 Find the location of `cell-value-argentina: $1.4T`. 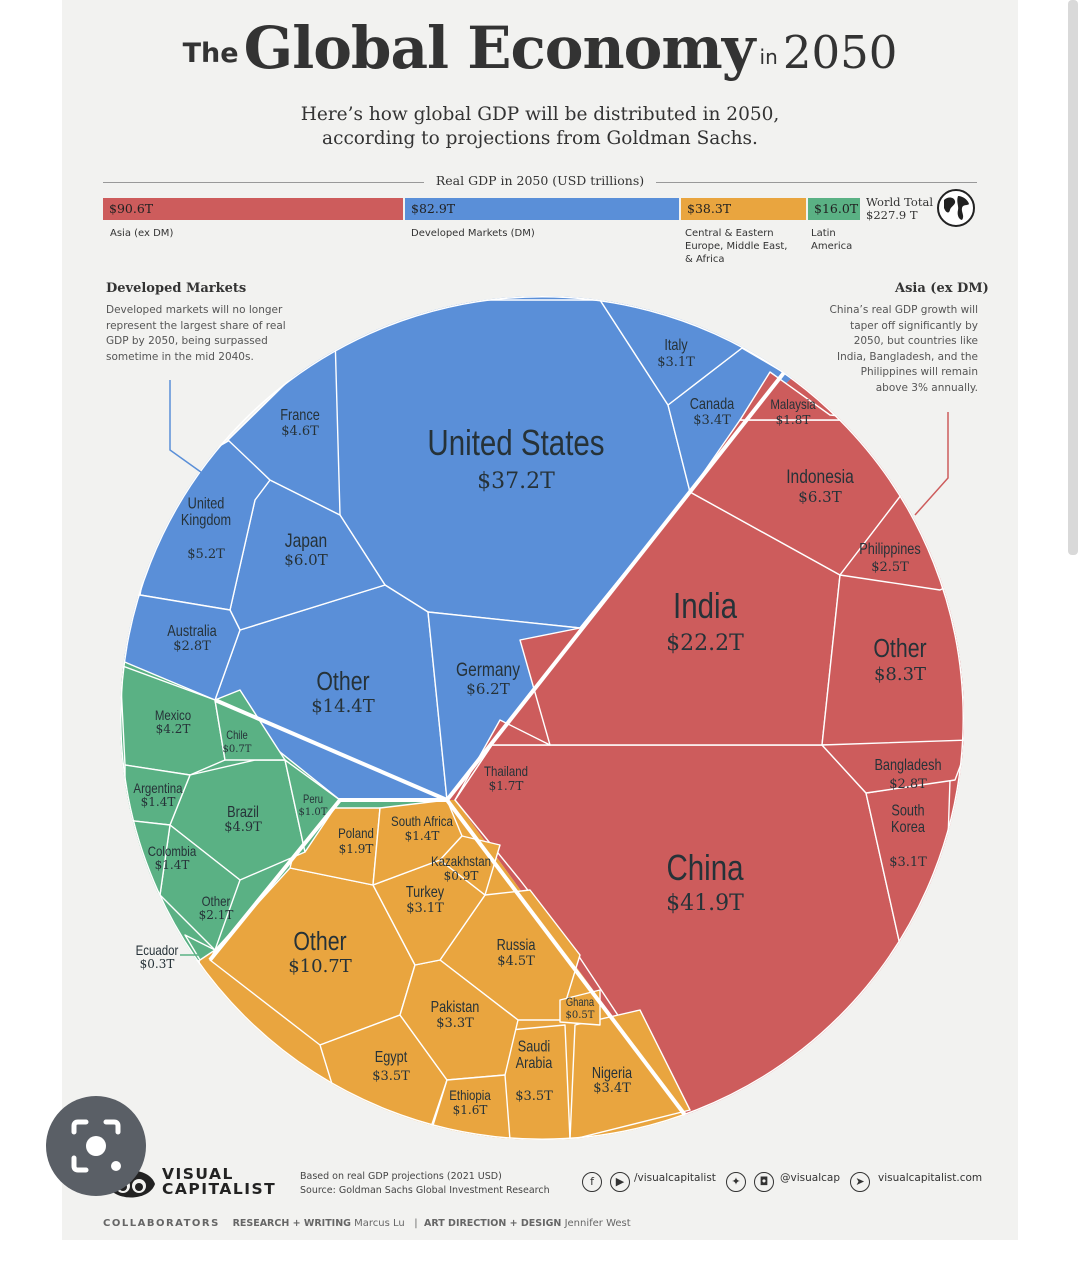

cell-value-argentina: $1.4T is located at coordinates (158, 802).